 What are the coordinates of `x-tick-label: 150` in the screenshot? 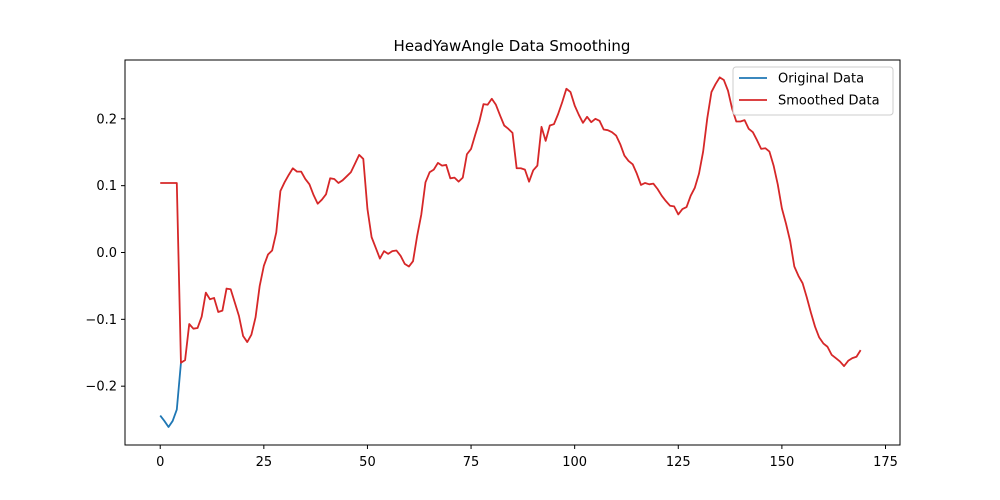 It's located at (781, 462).